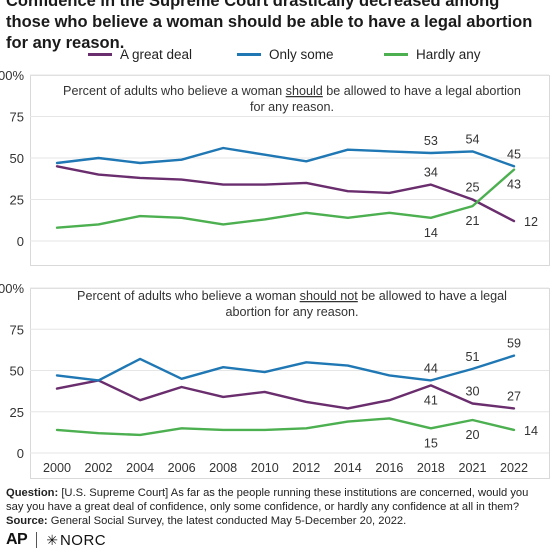 The image size is (550, 550). I want to click on norc-logo: NORC, so click(83, 540).